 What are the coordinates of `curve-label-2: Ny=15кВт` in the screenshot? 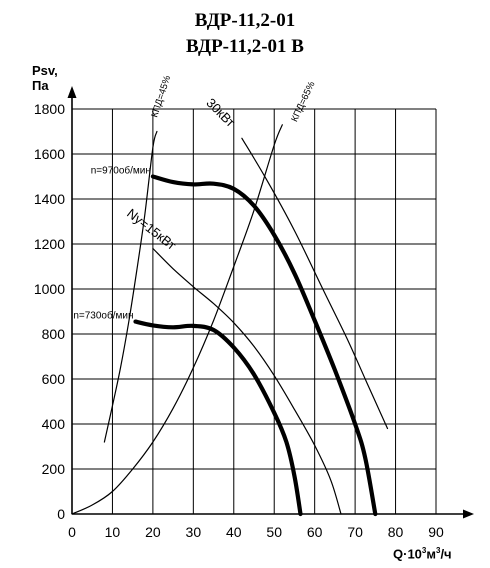 It's located at (151, 228).